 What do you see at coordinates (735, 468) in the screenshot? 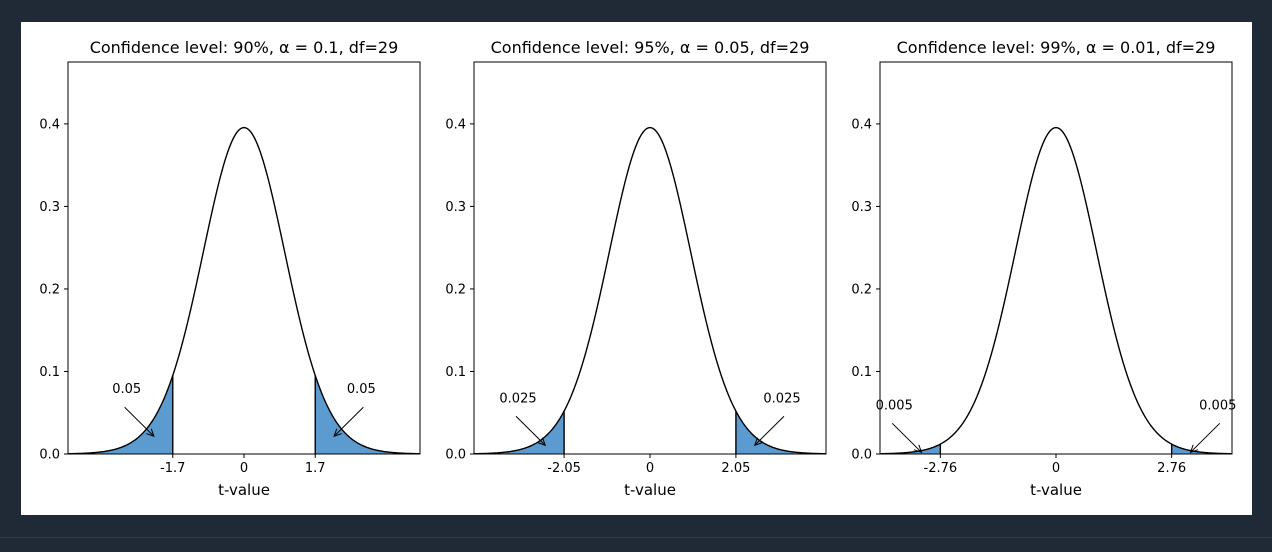
I see `x-tick-label: 2.05` at bounding box center [735, 468].